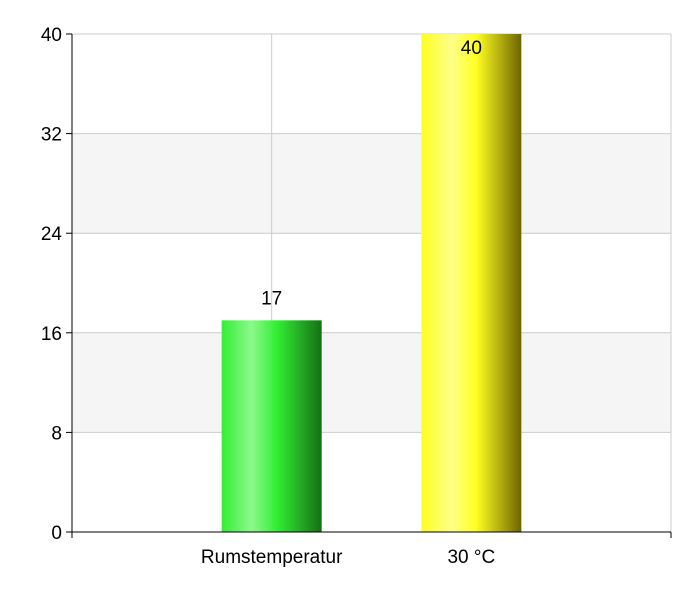  Describe the element at coordinates (471, 557) in the screenshot. I see `x-category-label: 30 °C` at that location.